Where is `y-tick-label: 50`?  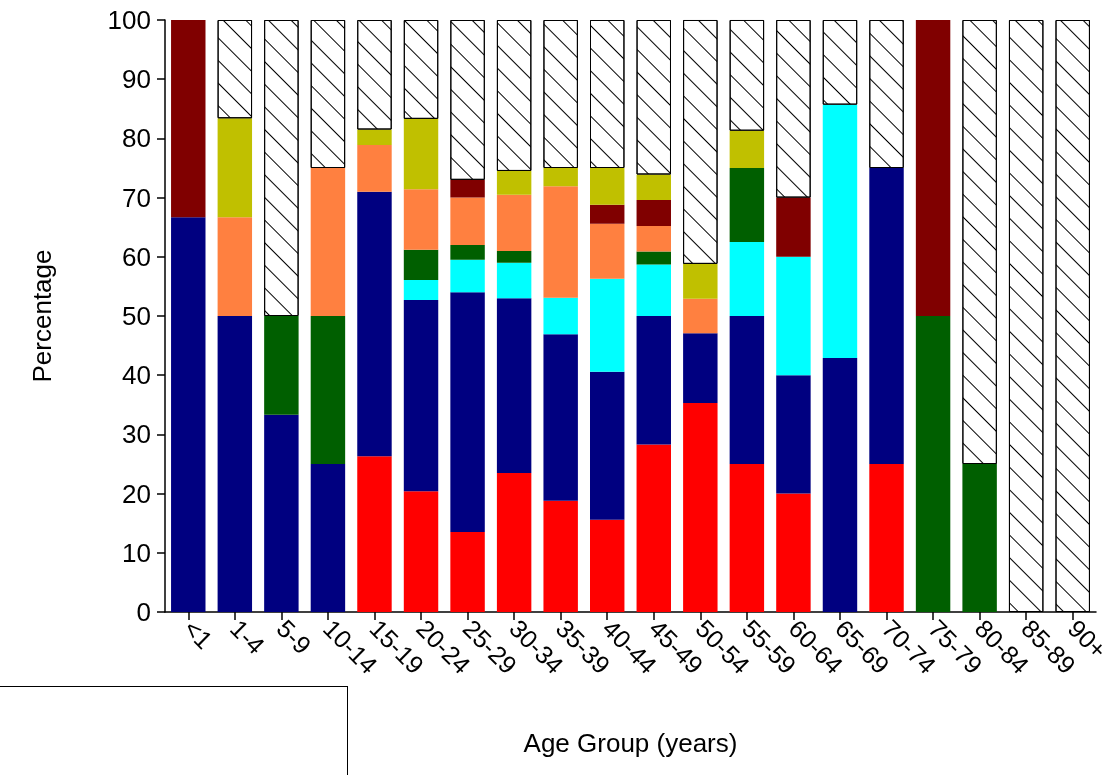 y-tick-label: 50 is located at coordinates (136, 316).